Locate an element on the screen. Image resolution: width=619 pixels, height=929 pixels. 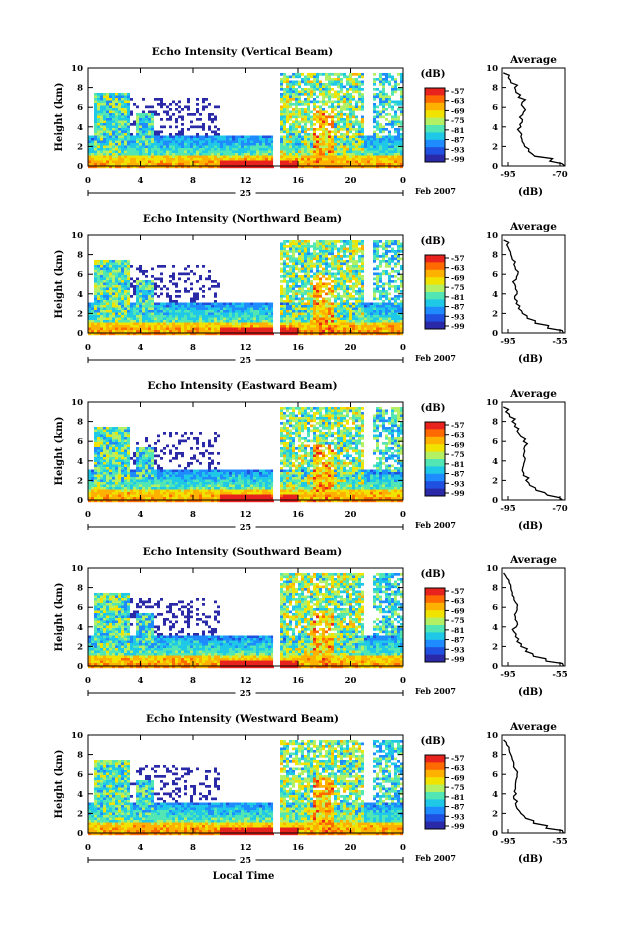
y-tick-label: 8 is located at coordinates (80, 756).